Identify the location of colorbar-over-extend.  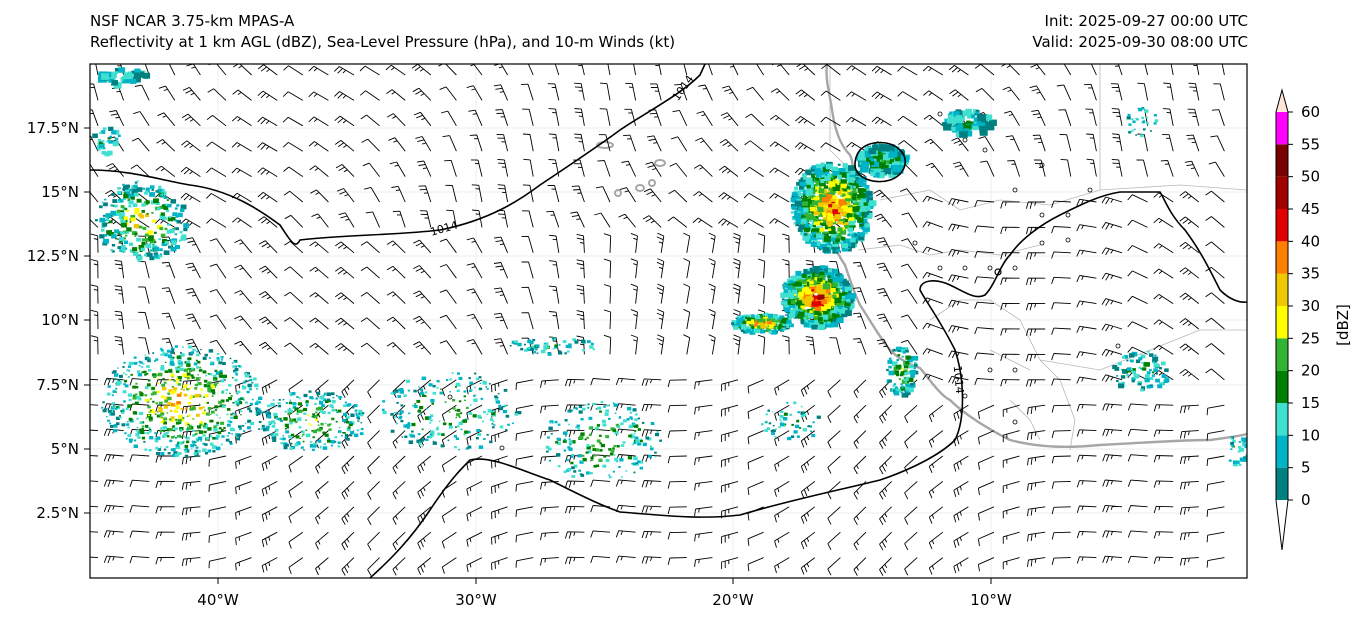
(1282, 101).